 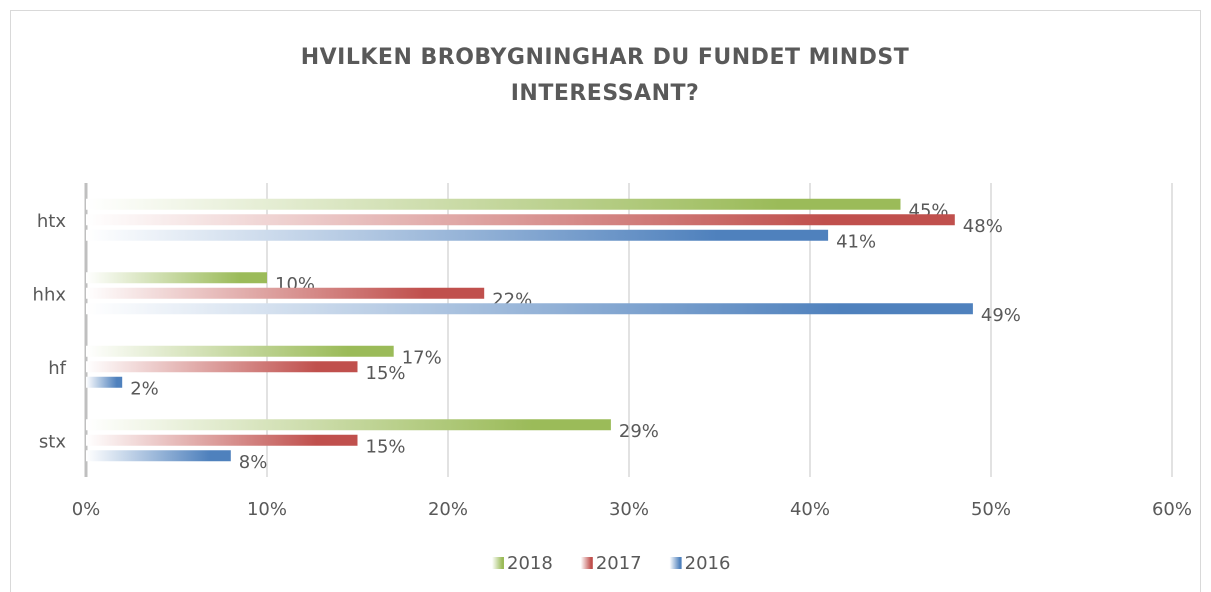 What do you see at coordinates (57, 368) in the screenshot?
I see `y-tick-label: hf` at bounding box center [57, 368].